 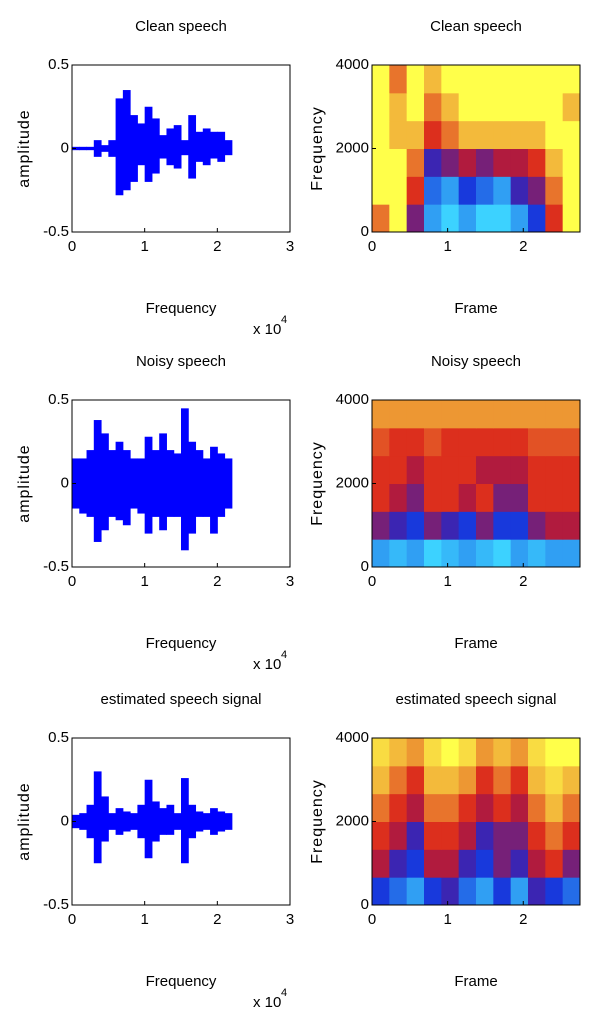 I want to click on subplot-title: Clean speech, so click(x=476, y=26).